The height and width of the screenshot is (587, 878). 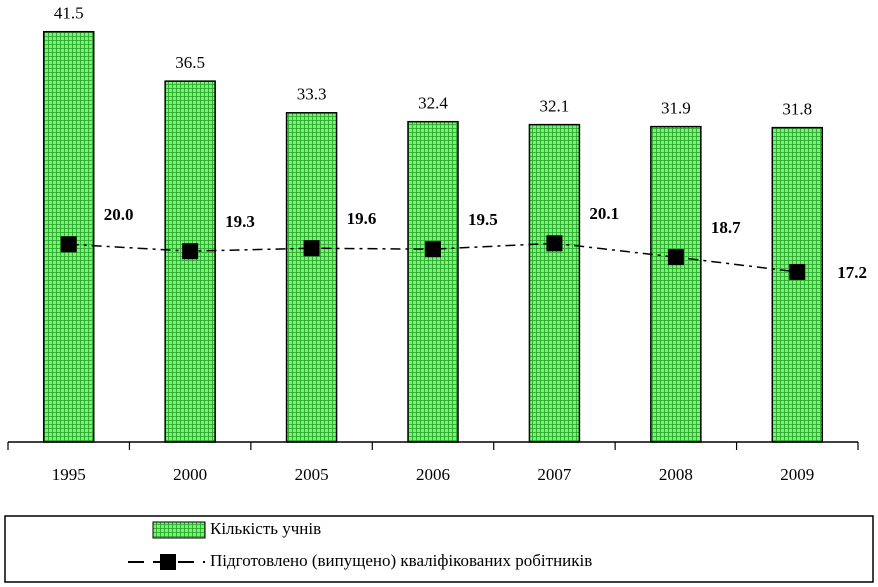 What do you see at coordinates (362, 218) in the screenshot?
I see `line-value-label: 19.6` at bounding box center [362, 218].